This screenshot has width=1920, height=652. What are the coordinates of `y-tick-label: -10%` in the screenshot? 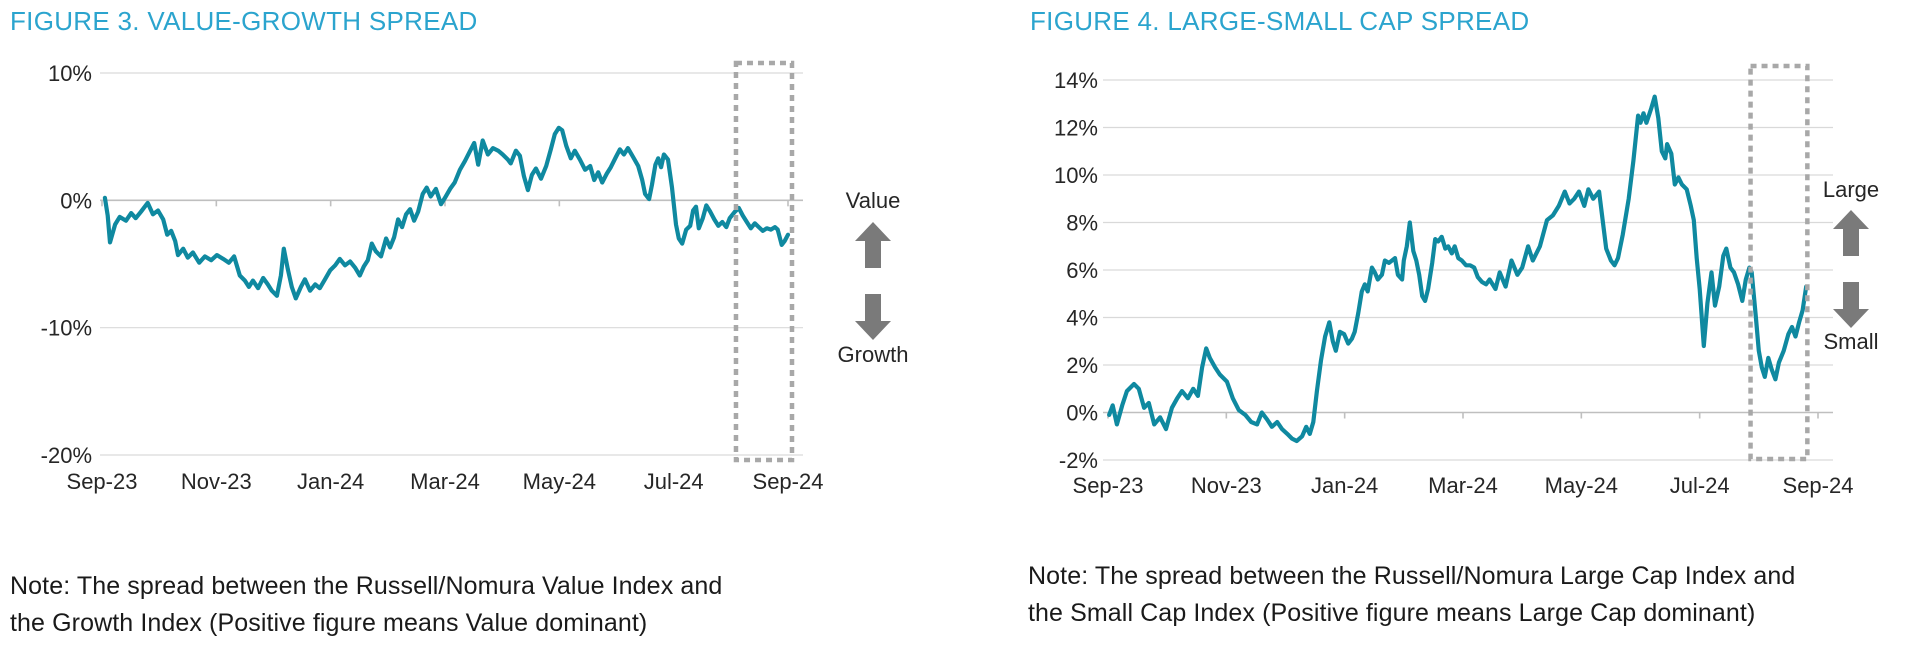 It's located at (66, 328).